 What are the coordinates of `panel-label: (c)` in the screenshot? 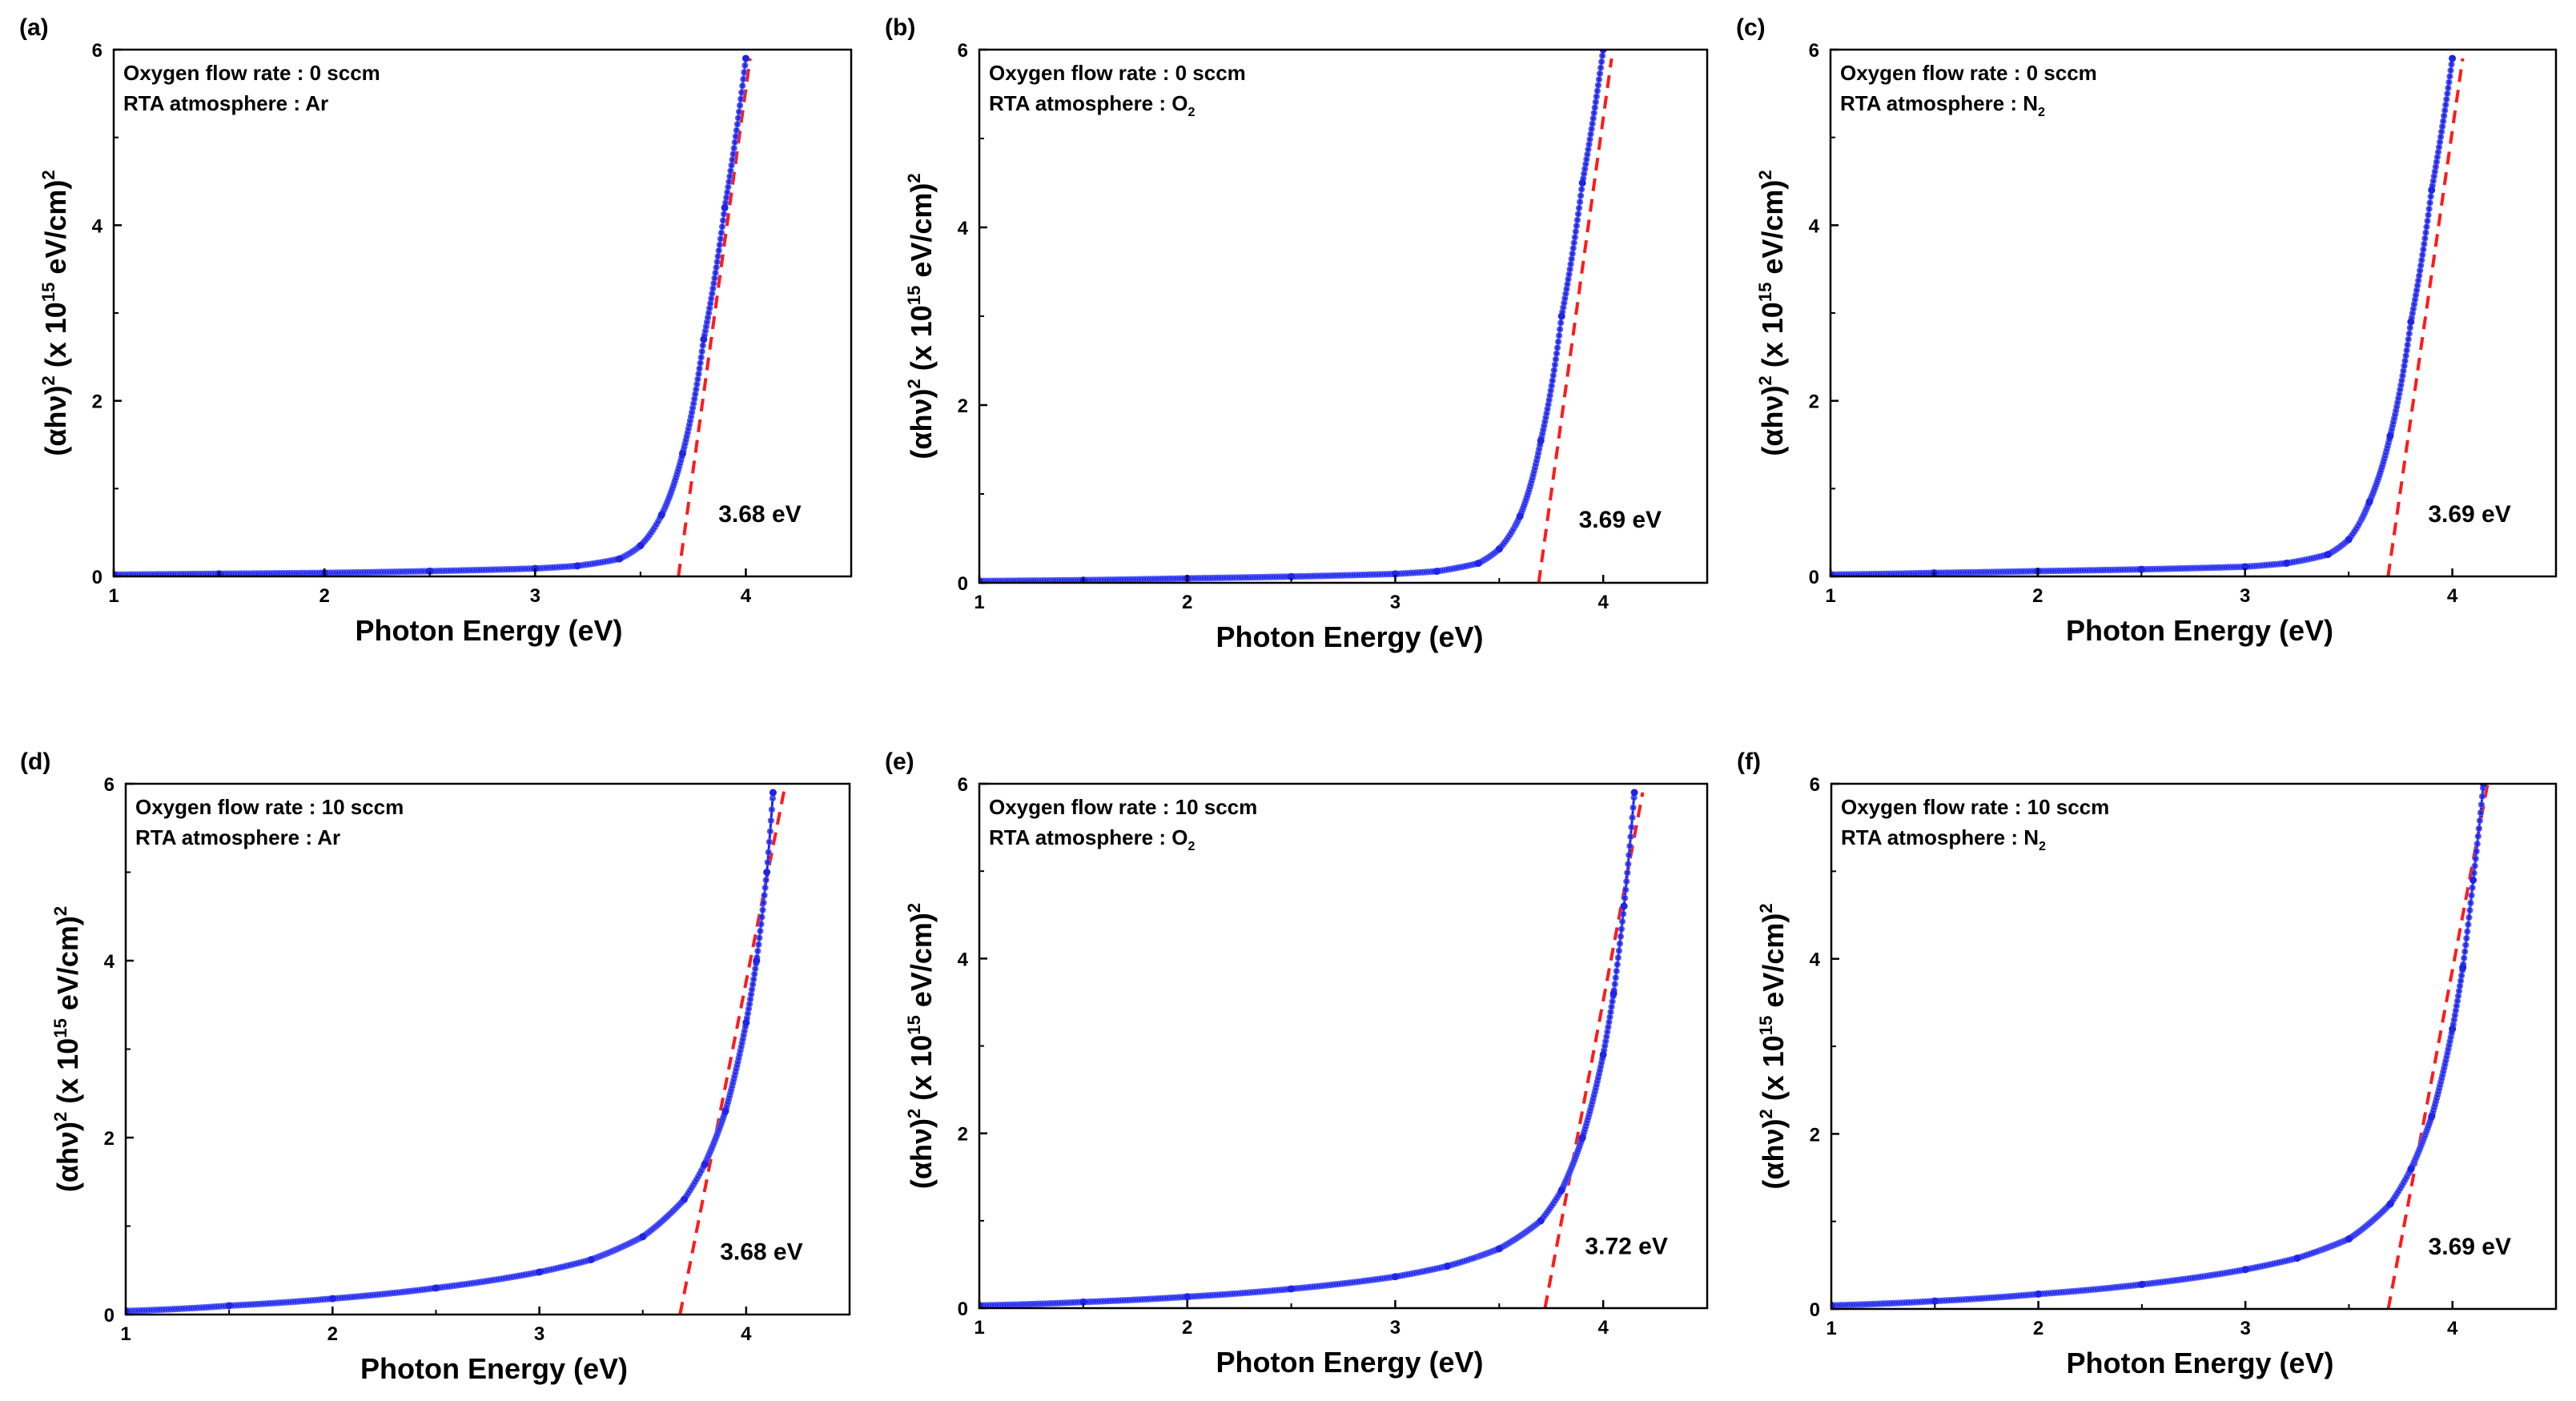 It's located at (1751, 27).